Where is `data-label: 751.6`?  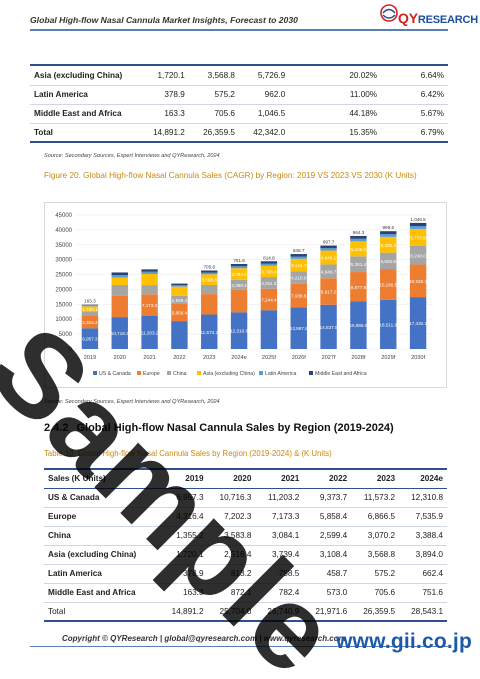
data-label: 751.6 is located at coordinates (239, 260).